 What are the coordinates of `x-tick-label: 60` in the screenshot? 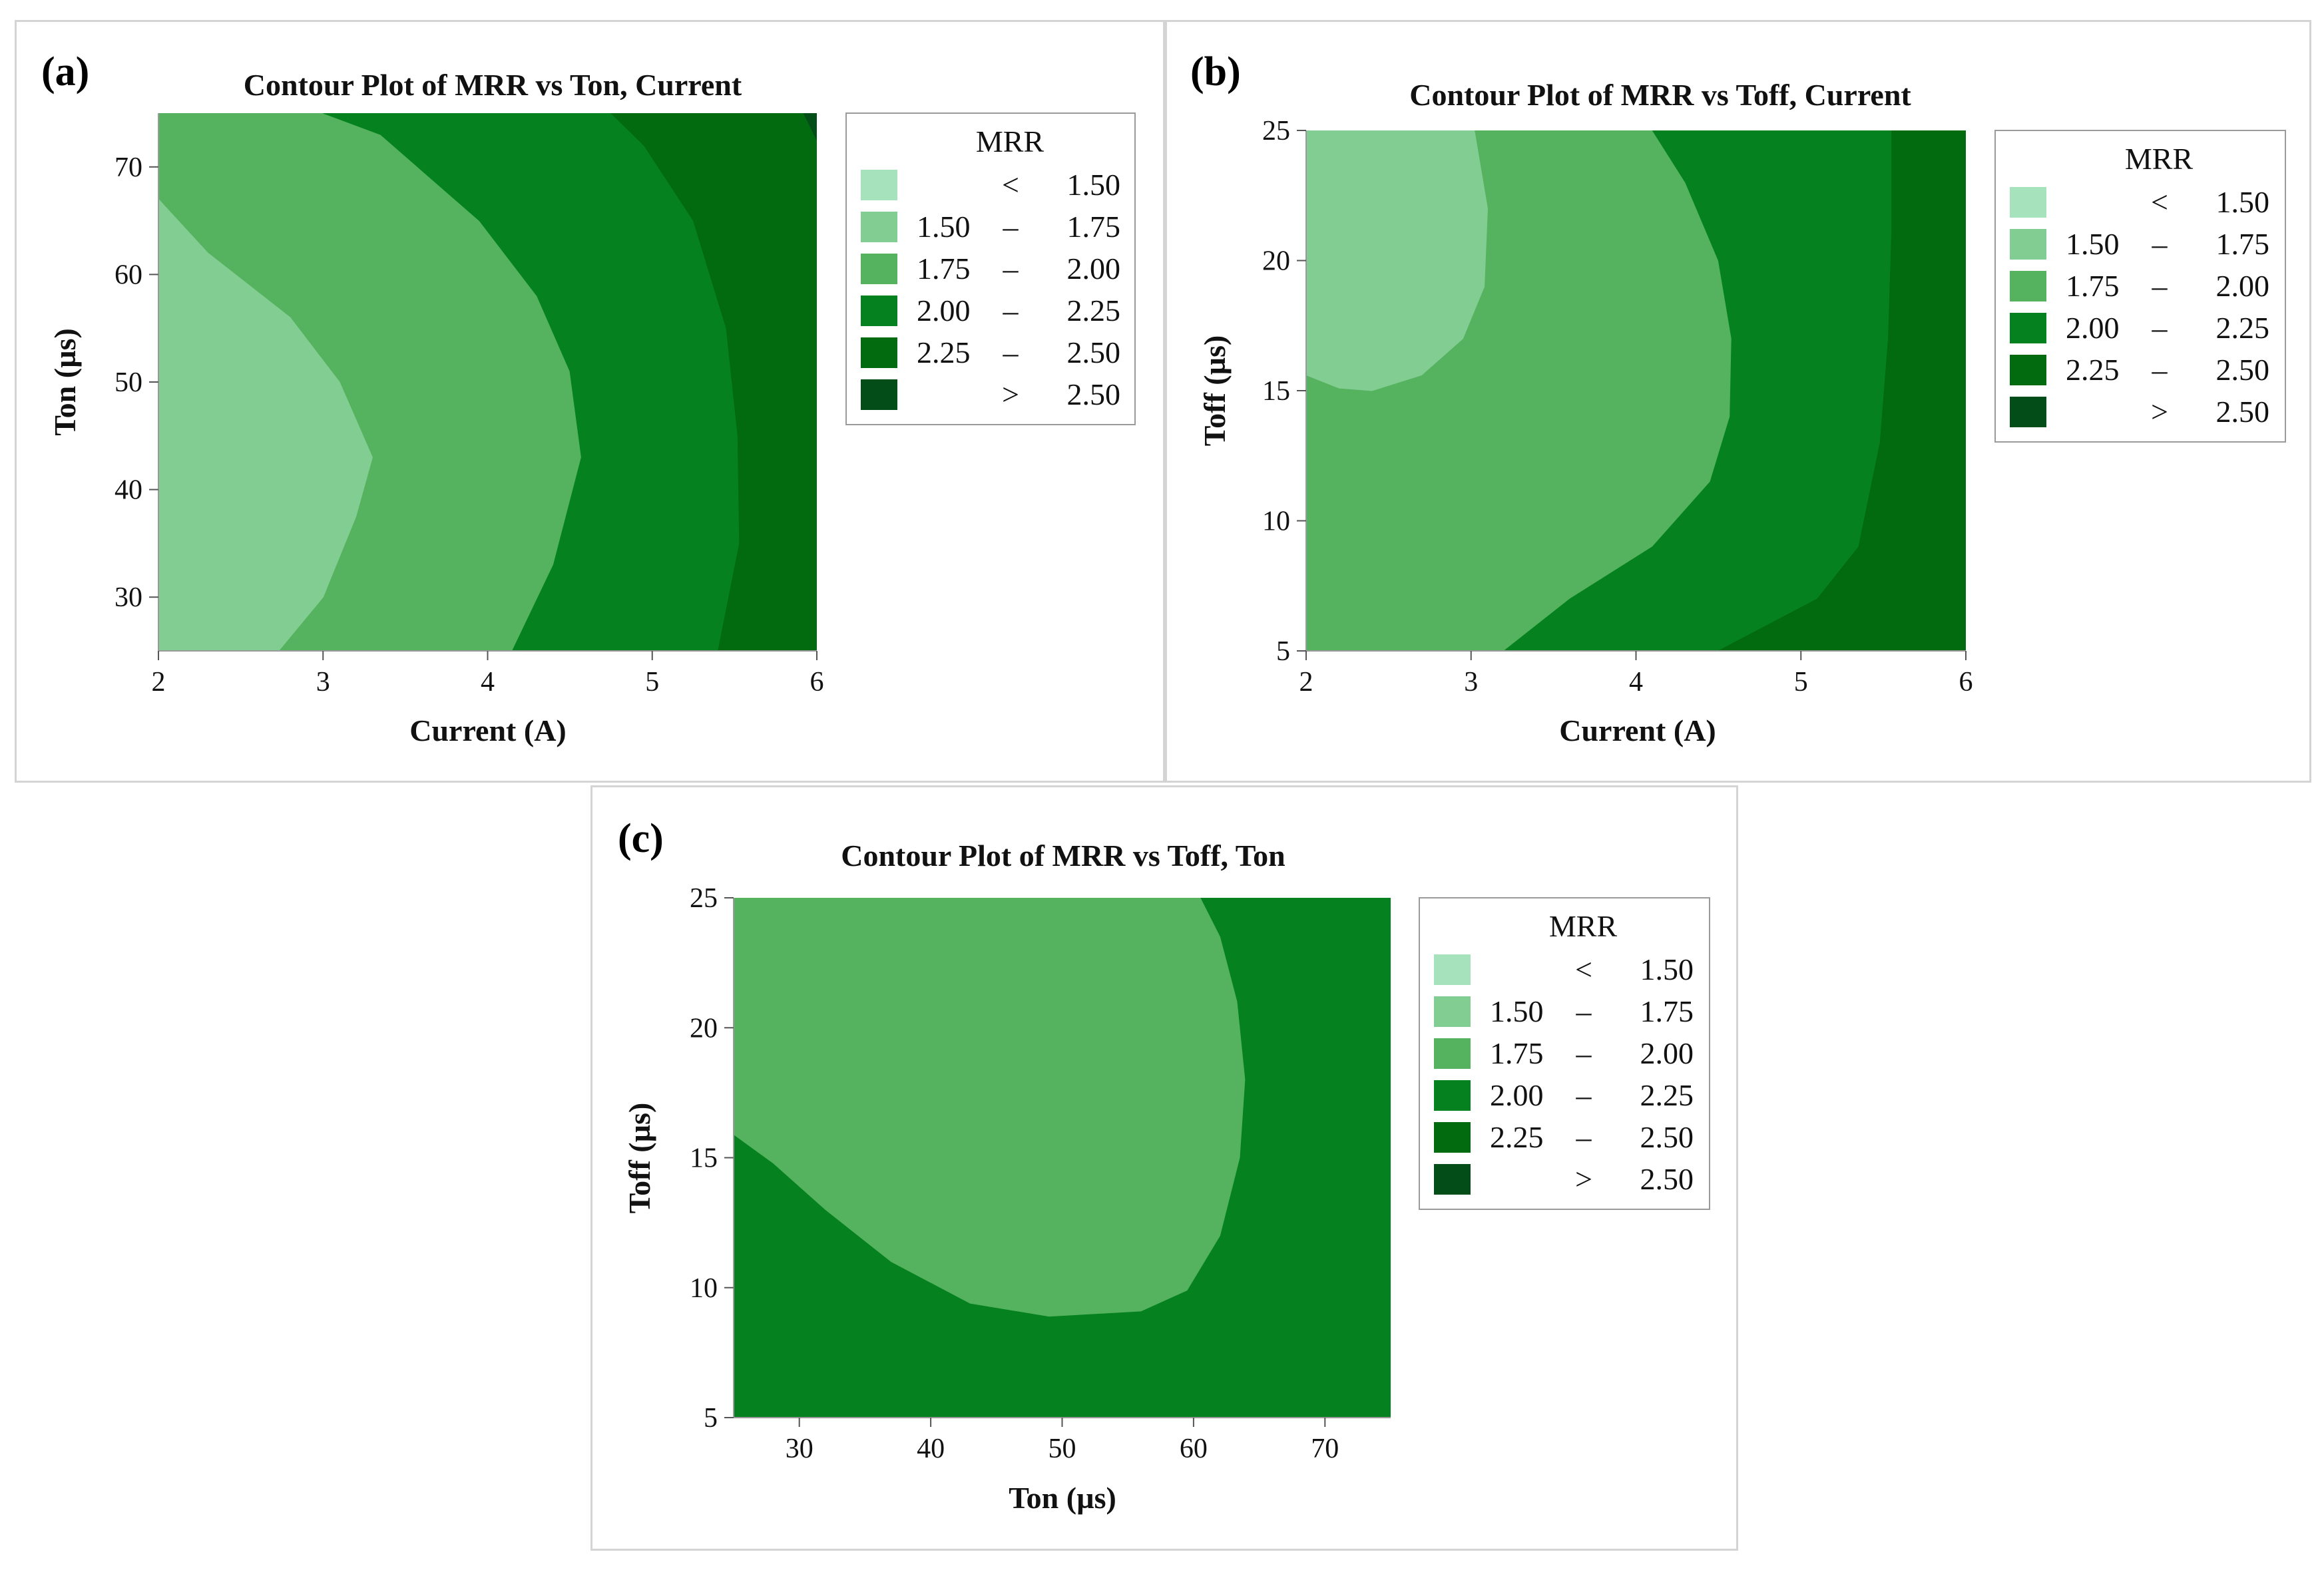 It's located at (1194, 1449).